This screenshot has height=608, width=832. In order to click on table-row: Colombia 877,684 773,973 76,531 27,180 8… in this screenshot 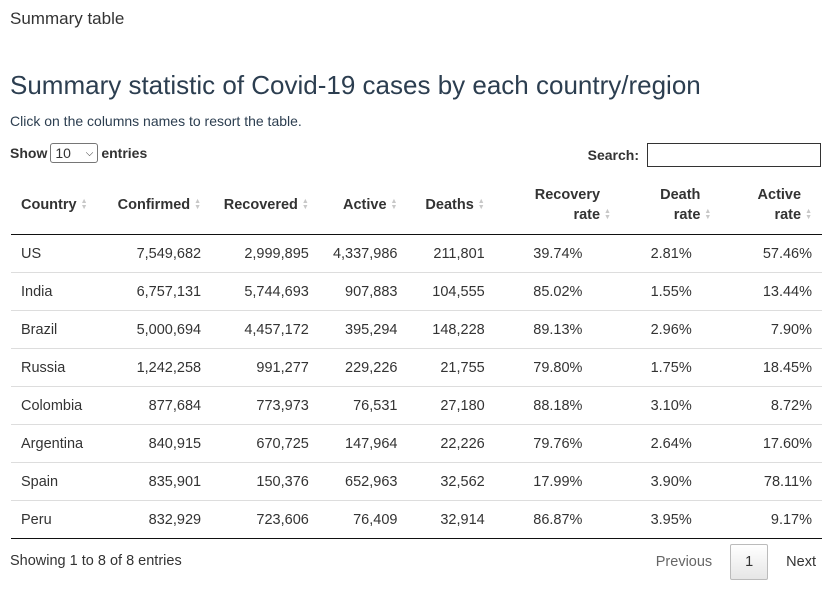, I will do `click(416, 405)`.